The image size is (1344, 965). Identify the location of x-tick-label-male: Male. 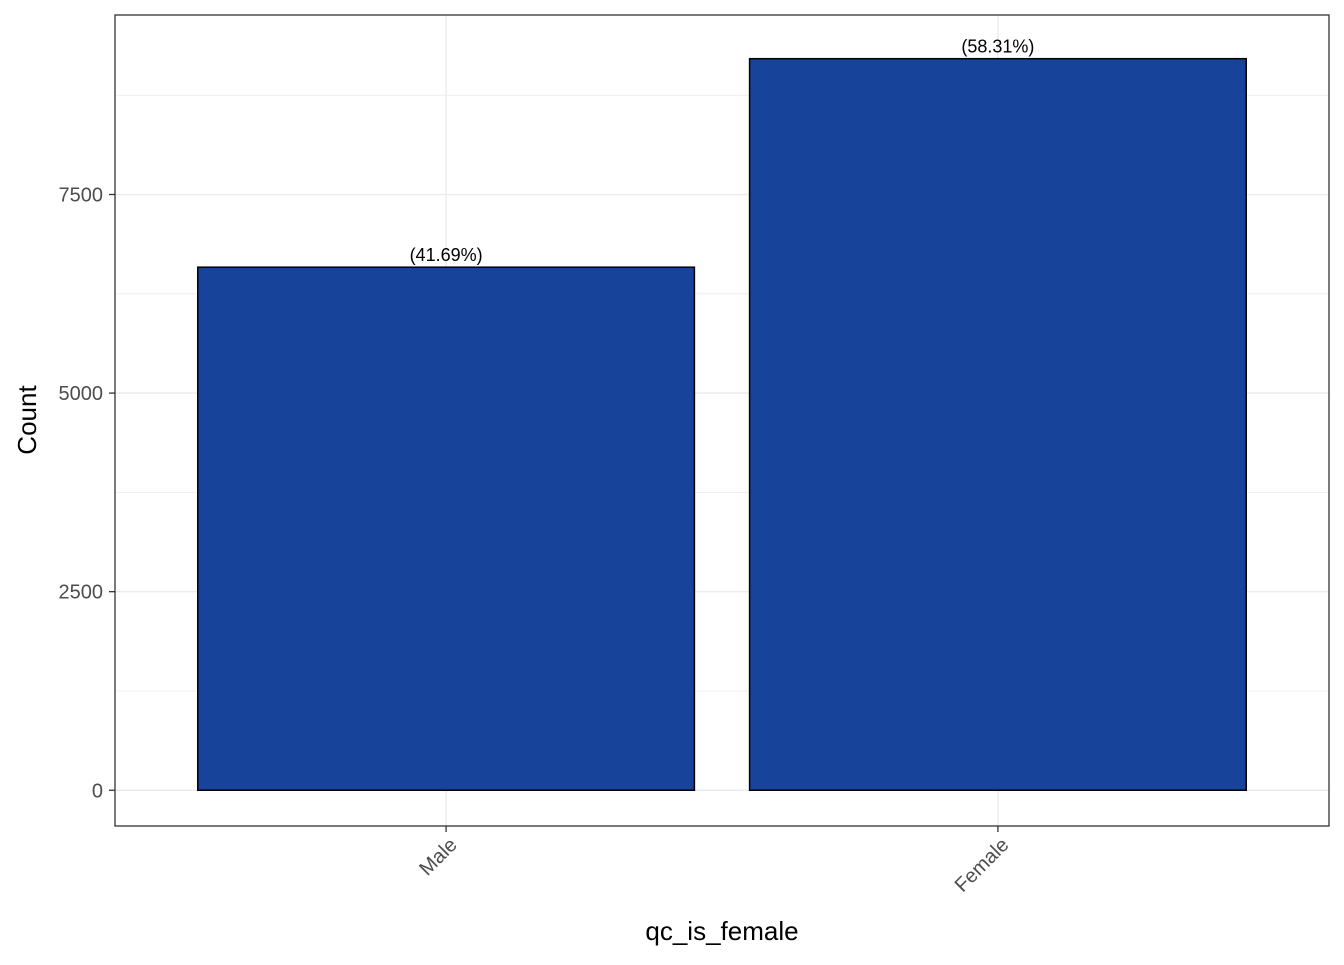
(438, 857).